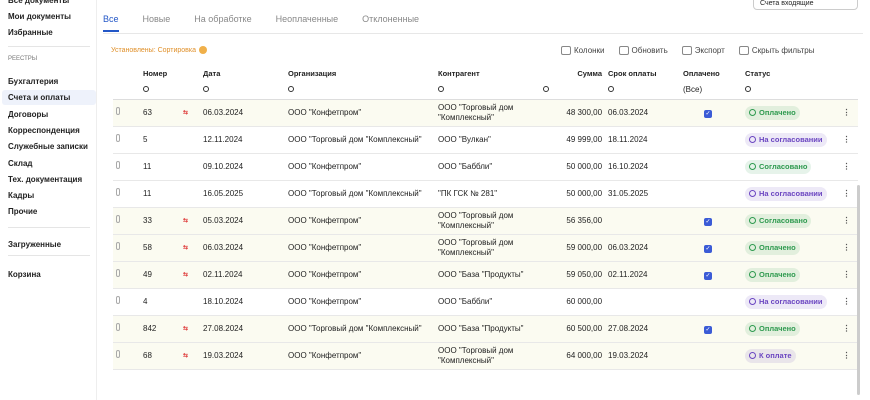 The height and width of the screenshot is (400, 870). Describe the element at coordinates (243, 167) in the screenshot. I see `date: 09.10.2024` at that location.